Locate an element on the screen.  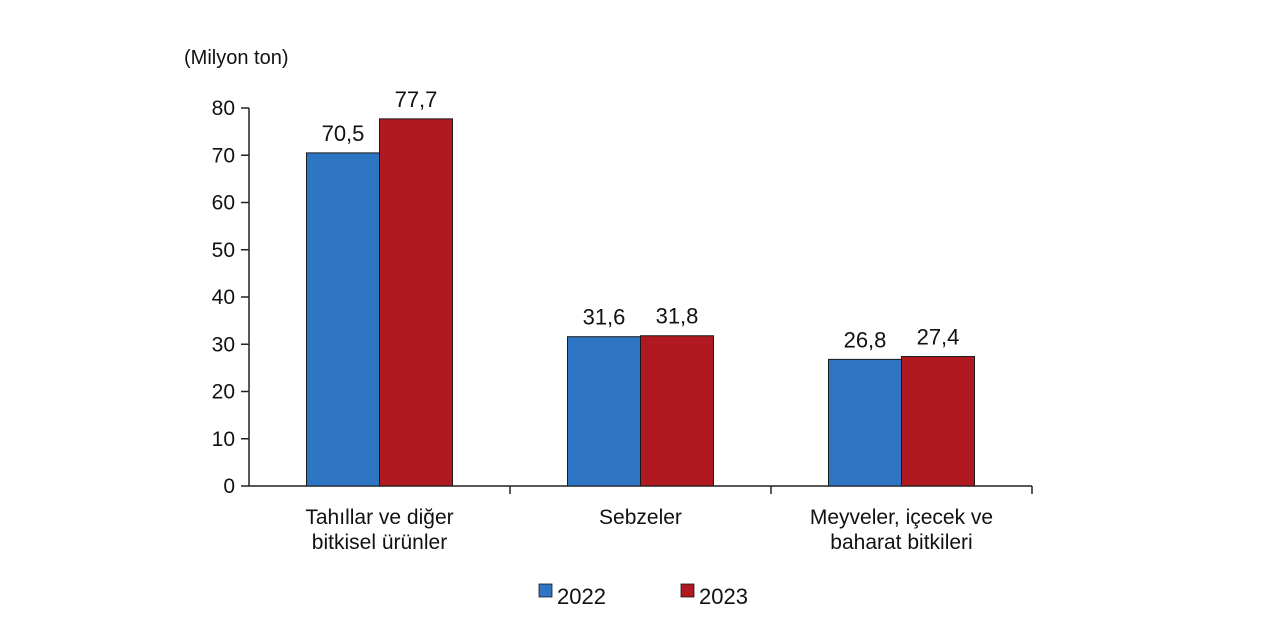
legend-swatch-2023 is located at coordinates (687, 590).